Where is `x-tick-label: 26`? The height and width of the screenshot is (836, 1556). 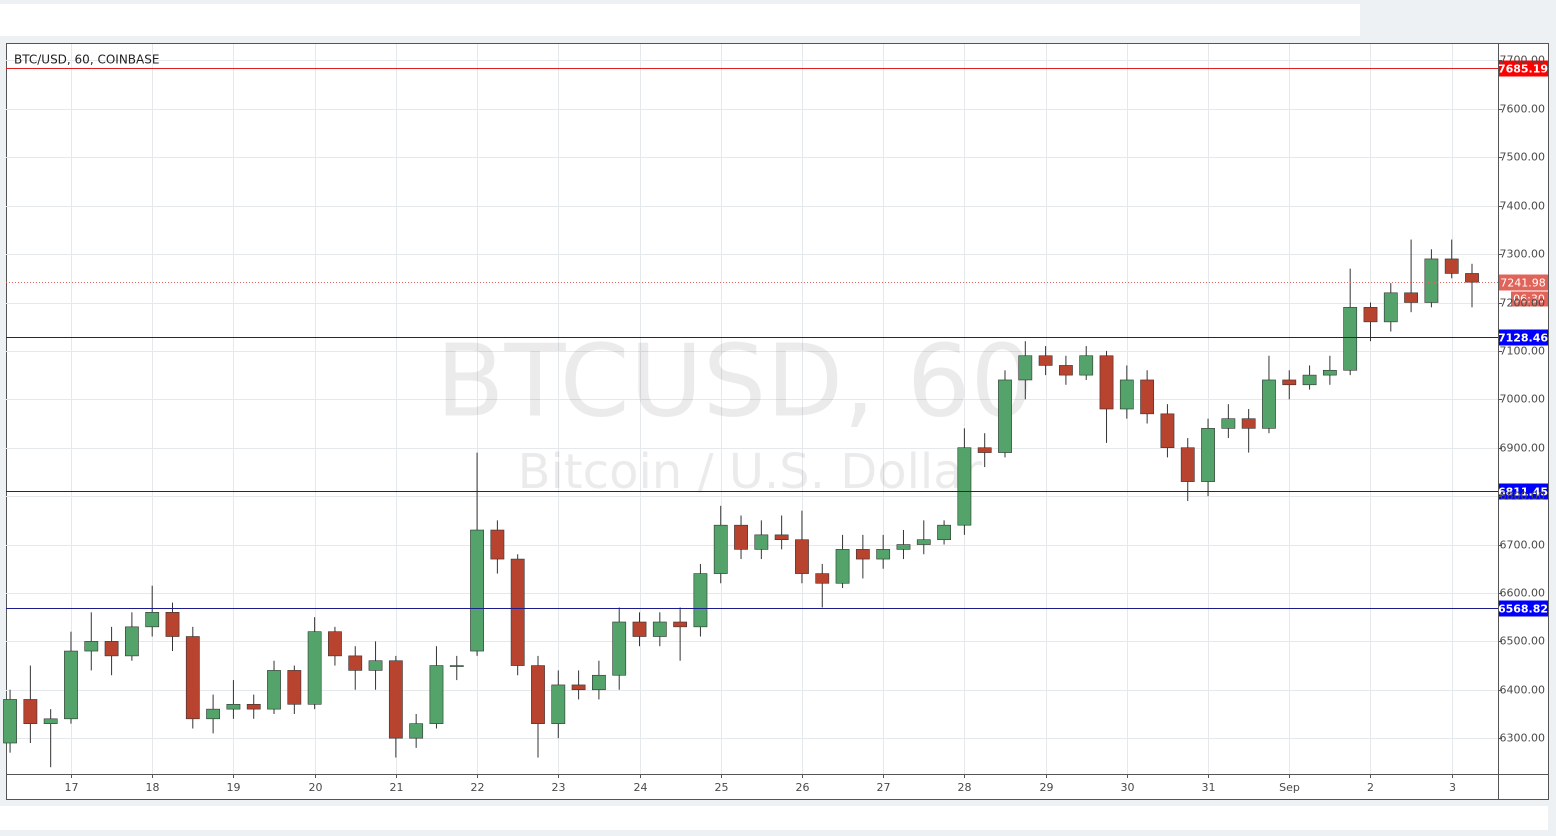
x-tick-label: 26 is located at coordinates (803, 787).